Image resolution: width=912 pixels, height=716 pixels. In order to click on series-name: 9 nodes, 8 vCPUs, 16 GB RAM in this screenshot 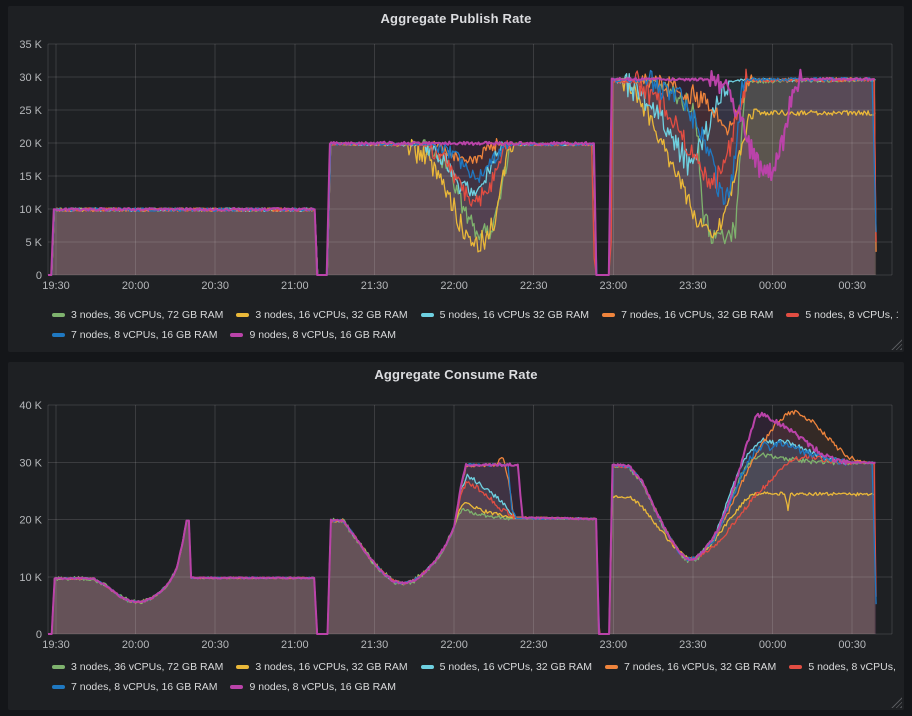, I will do `click(322, 687)`.